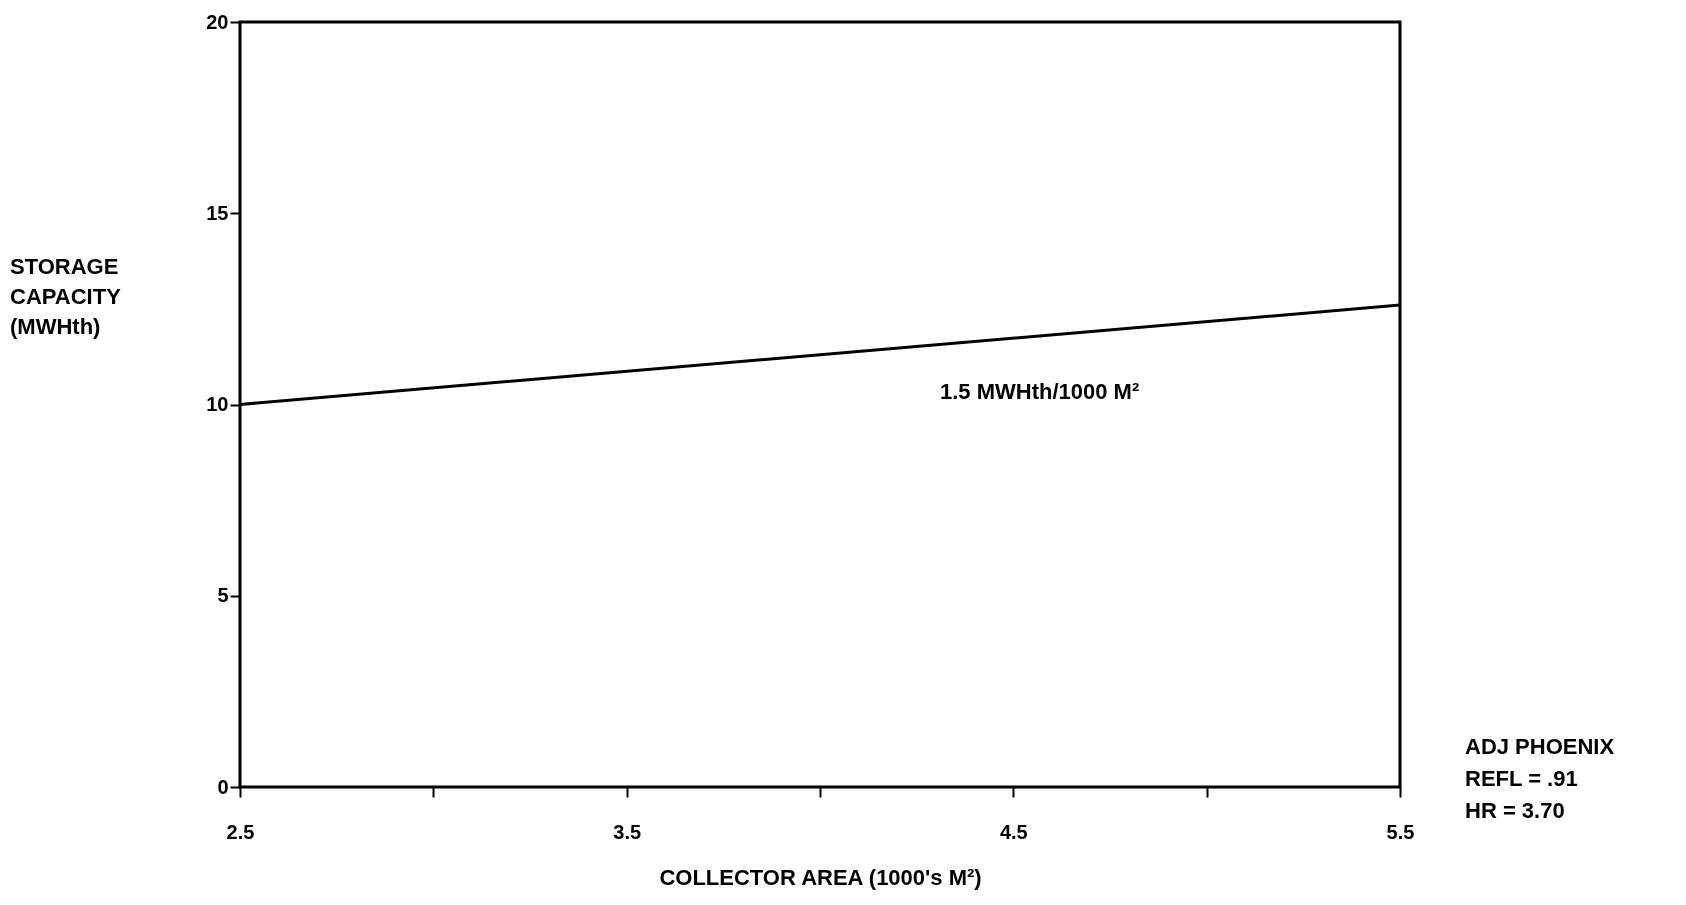  I want to click on y-tick-label: 20, so click(217, 21).